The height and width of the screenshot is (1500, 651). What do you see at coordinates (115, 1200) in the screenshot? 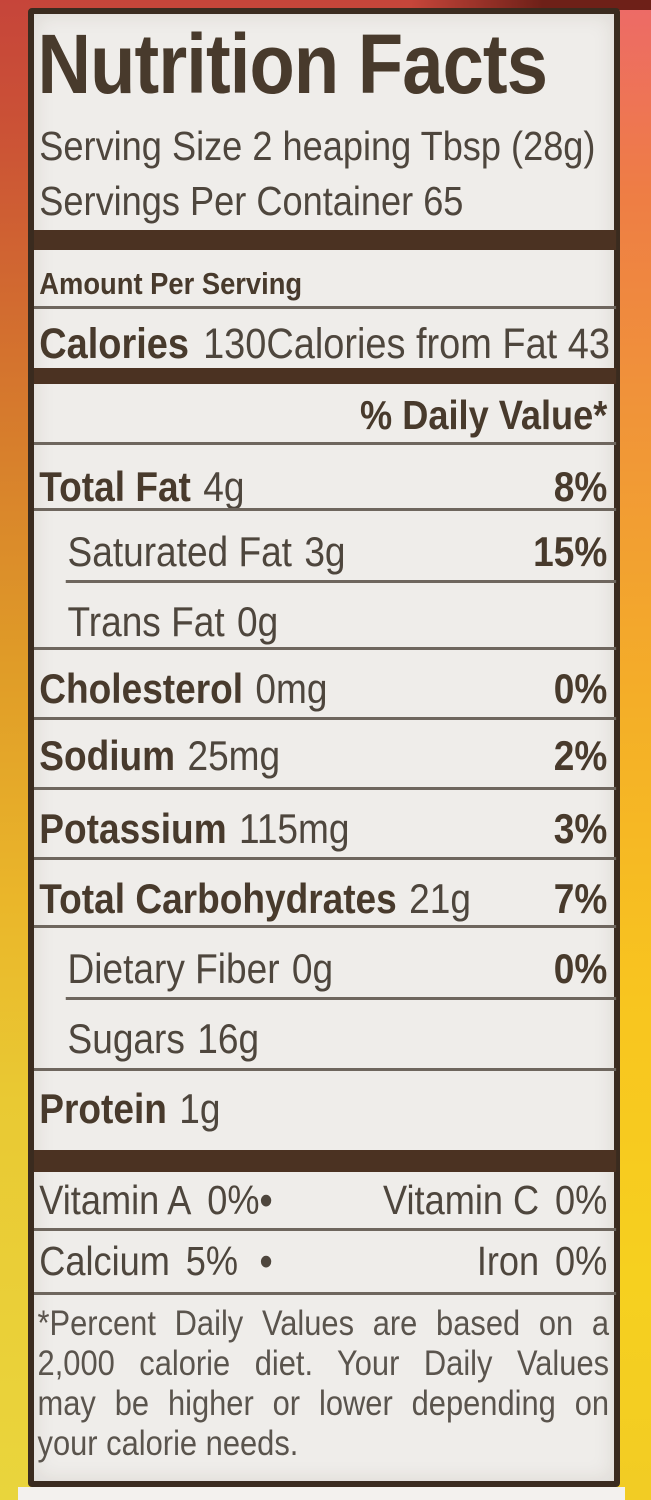
I see `vitamin-name: Vitamin A` at bounding box center [115, 1200].